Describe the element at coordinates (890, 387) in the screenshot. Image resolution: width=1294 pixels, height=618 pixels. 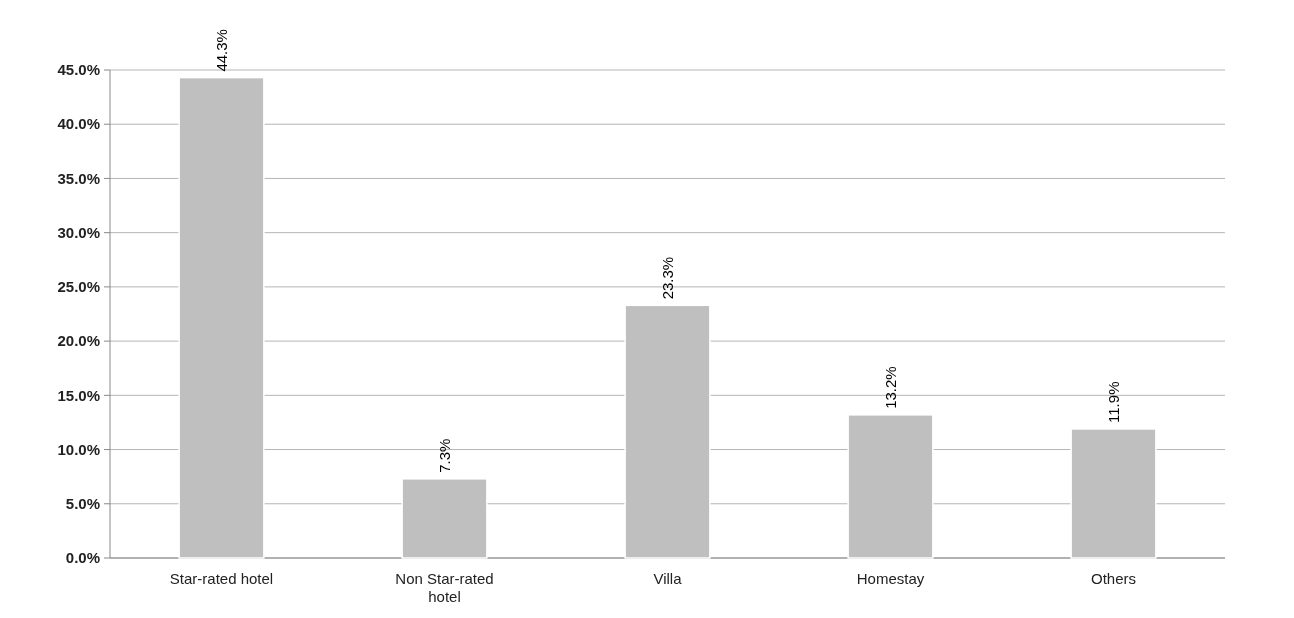
I see `data-label: 13.2%` at that location.